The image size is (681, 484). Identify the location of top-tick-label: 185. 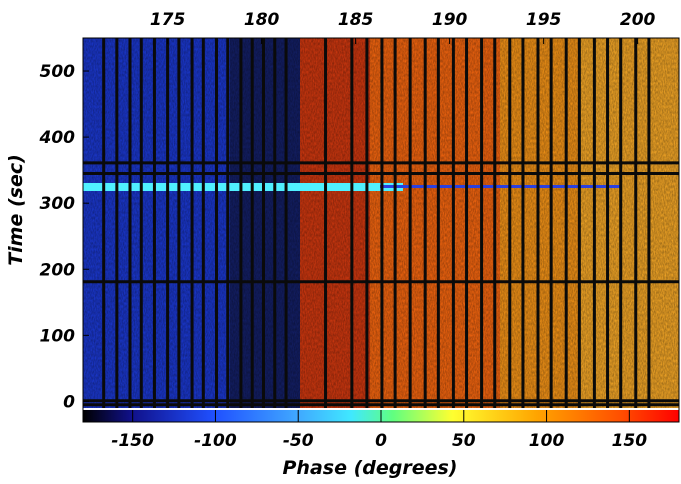
(356, 20).